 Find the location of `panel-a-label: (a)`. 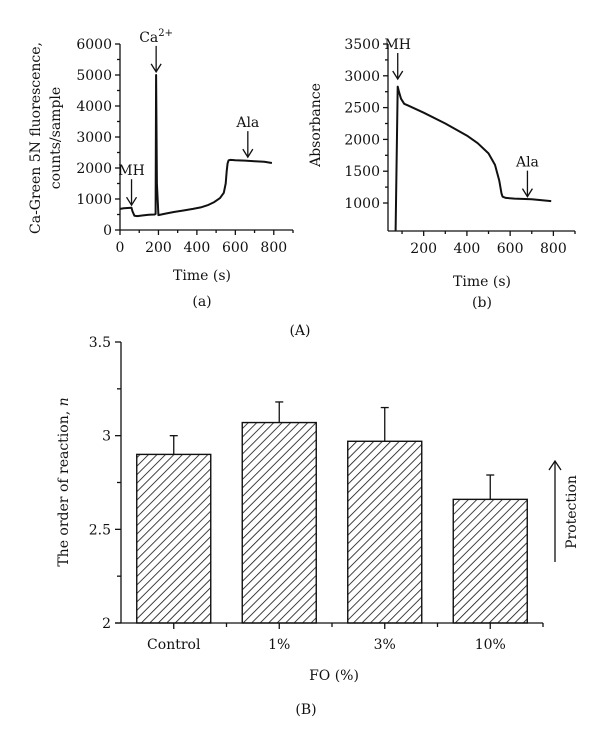

panel-a-label: (a) is located at coordinates (201, 302).